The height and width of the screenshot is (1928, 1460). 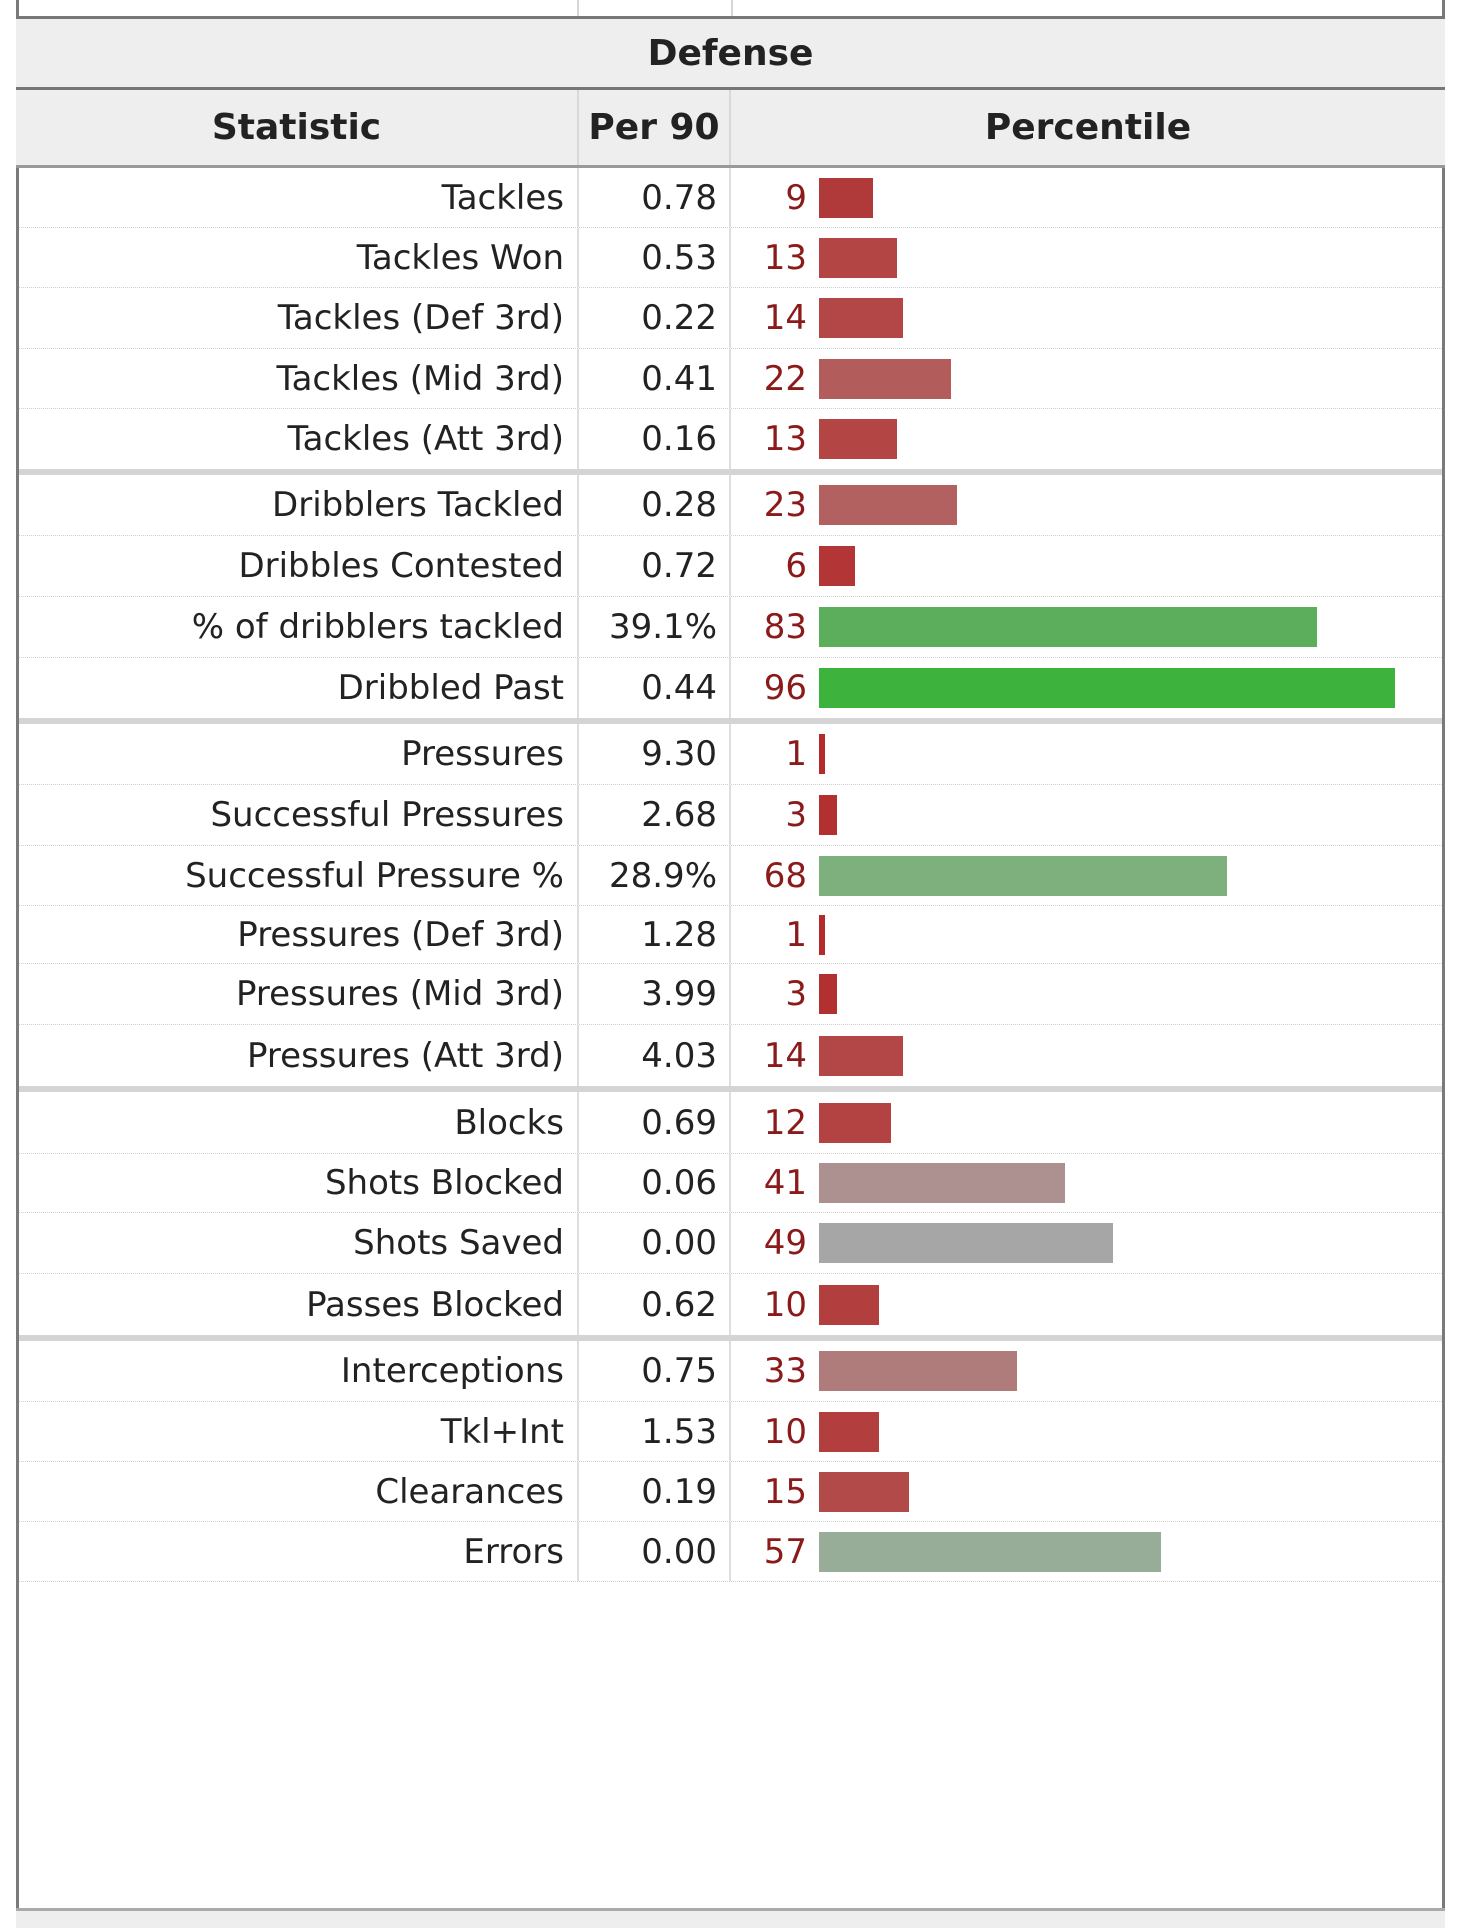 What do you see at coordinates (785, 875) in the screenshot?
I see `percentile-value: 68` at bounding box center [785, 875].